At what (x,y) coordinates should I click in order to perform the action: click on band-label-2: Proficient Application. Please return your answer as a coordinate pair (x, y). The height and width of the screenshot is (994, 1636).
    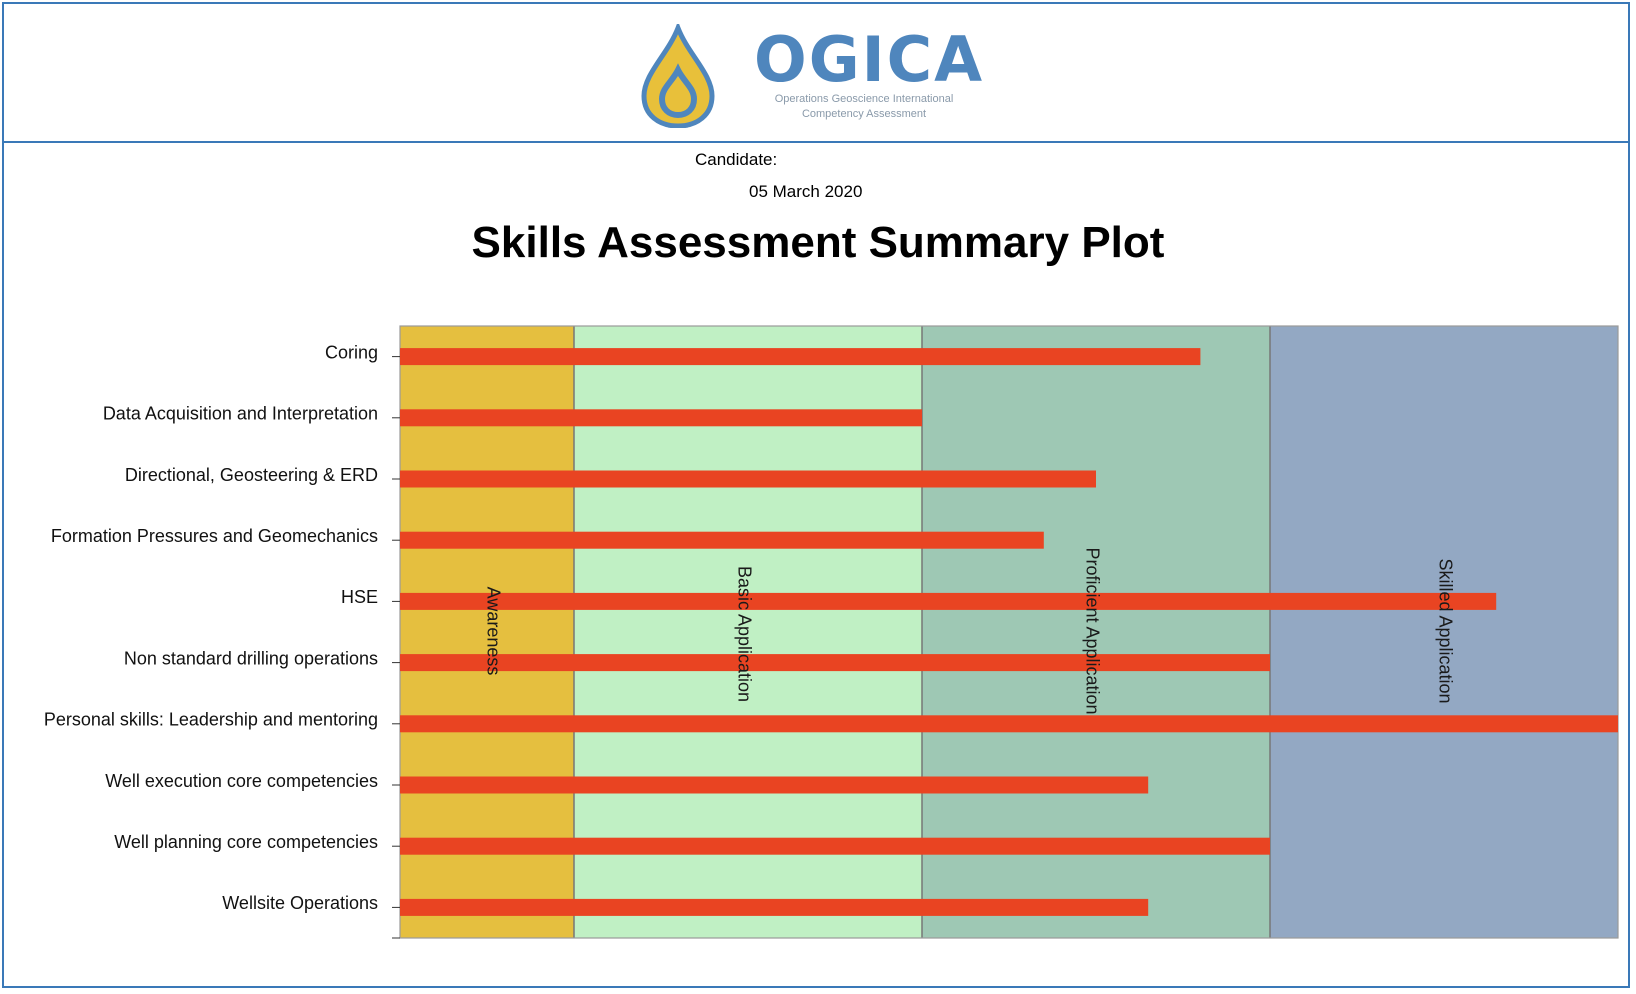
    Looking at the image, I should click on (1092, 630).